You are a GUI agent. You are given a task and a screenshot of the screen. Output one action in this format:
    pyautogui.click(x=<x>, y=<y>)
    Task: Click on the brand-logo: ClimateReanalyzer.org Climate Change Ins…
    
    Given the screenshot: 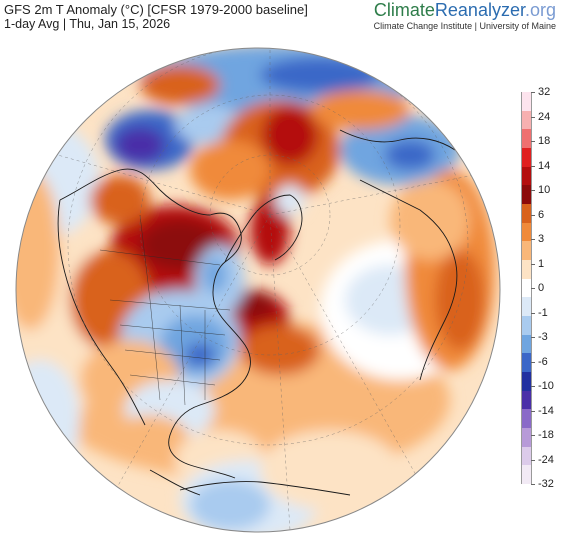 What is the action you would take?
    pyautogui.click(x=465, y=15)
    